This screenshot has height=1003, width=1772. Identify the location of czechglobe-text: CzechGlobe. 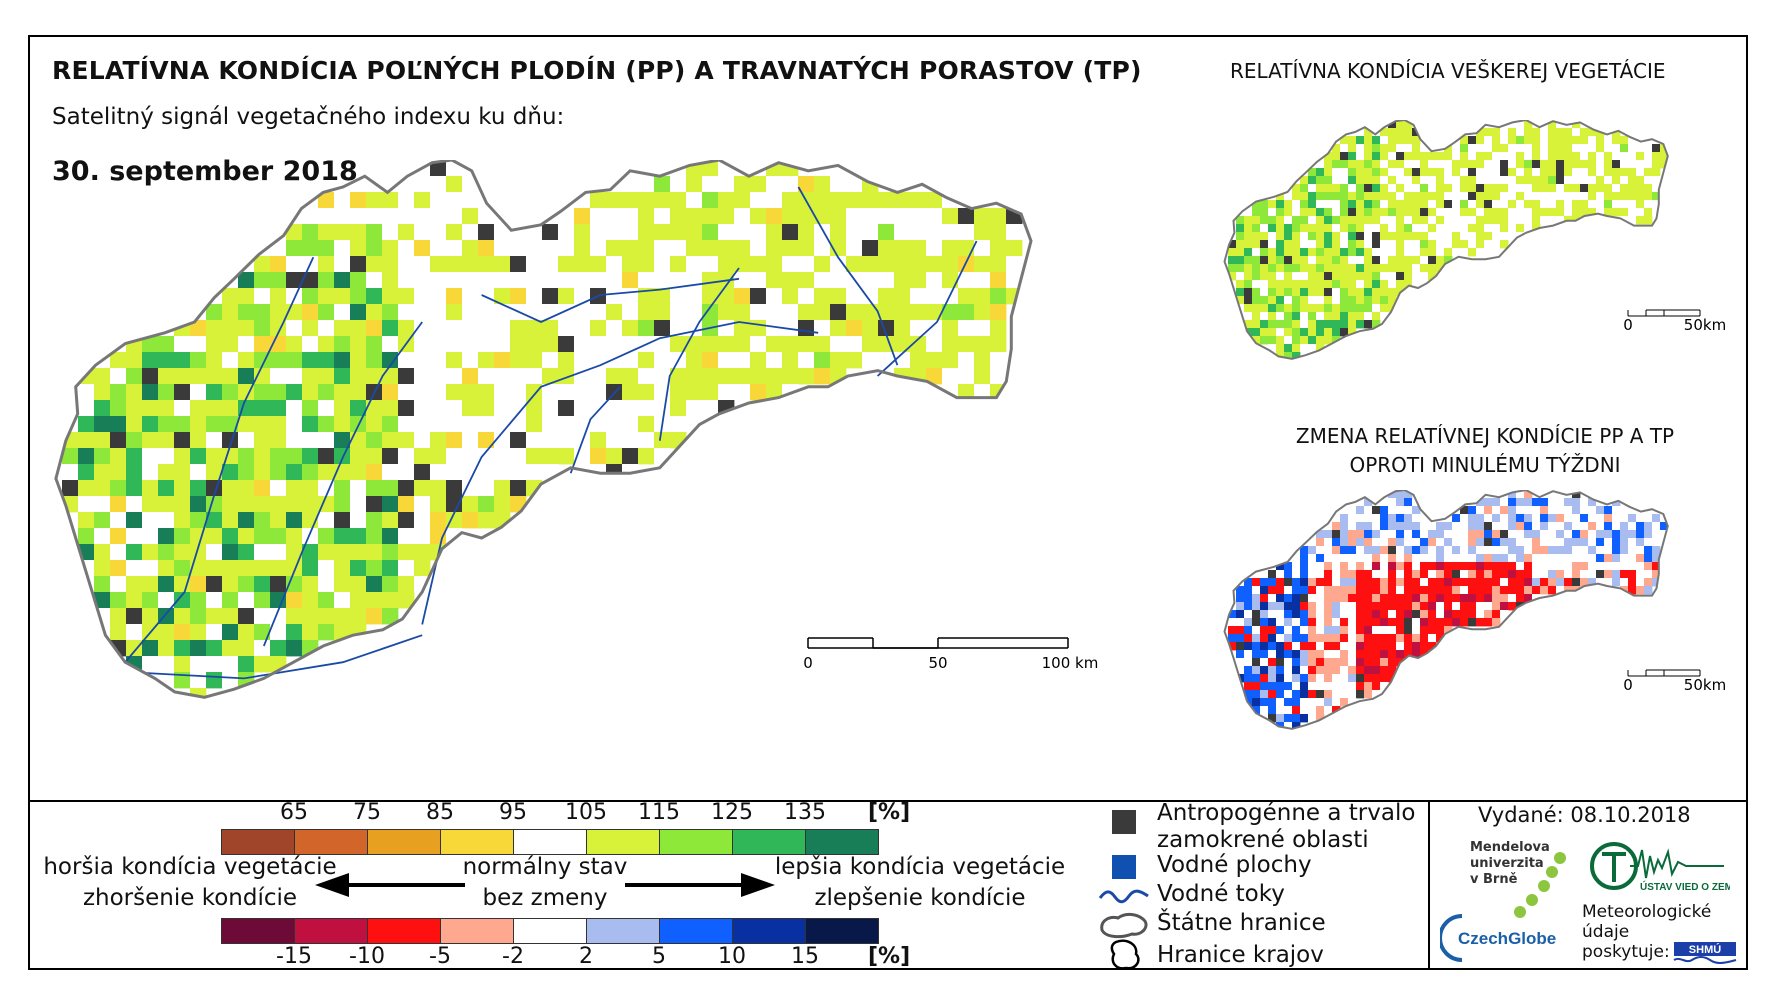
(1507, 938).